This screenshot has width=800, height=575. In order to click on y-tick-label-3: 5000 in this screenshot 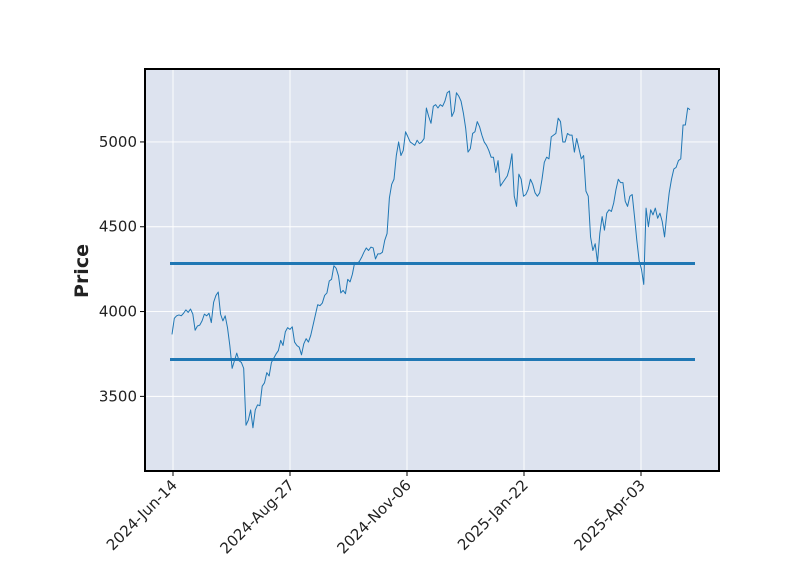, I will do `click(118, 142)`.